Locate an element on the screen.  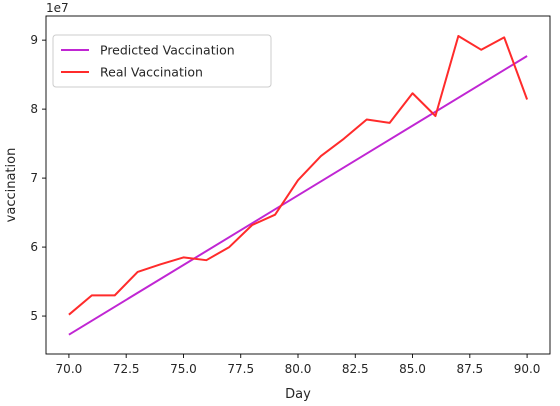
x-tick-label: 85.0 is located at coordinates (412, 369).